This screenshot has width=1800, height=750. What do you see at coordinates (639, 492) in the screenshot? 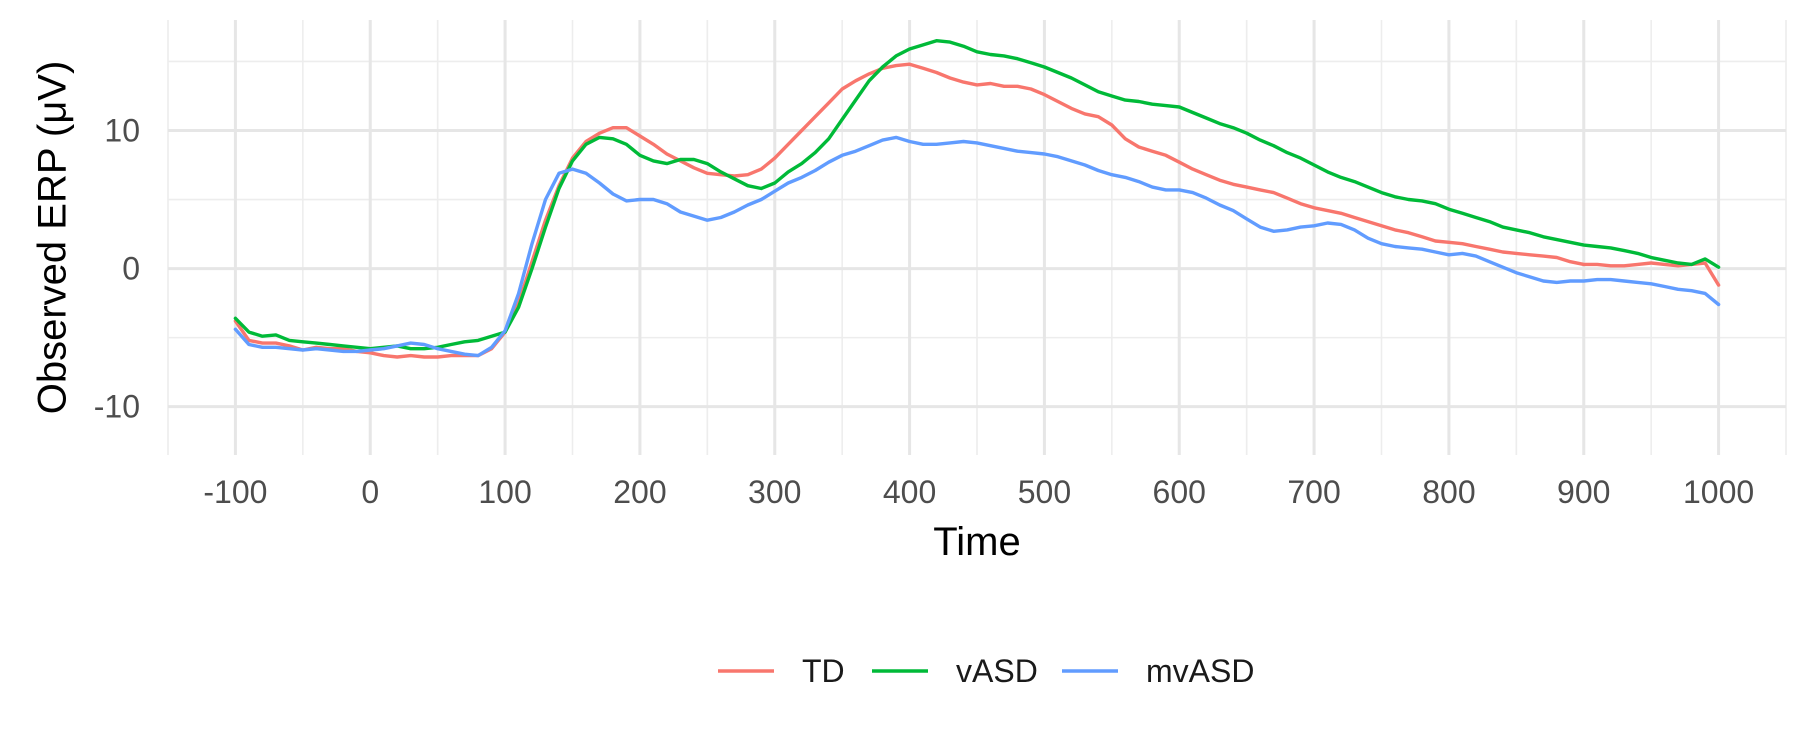
I see `x-tick-label: 200` at bounding box center [639, 492].